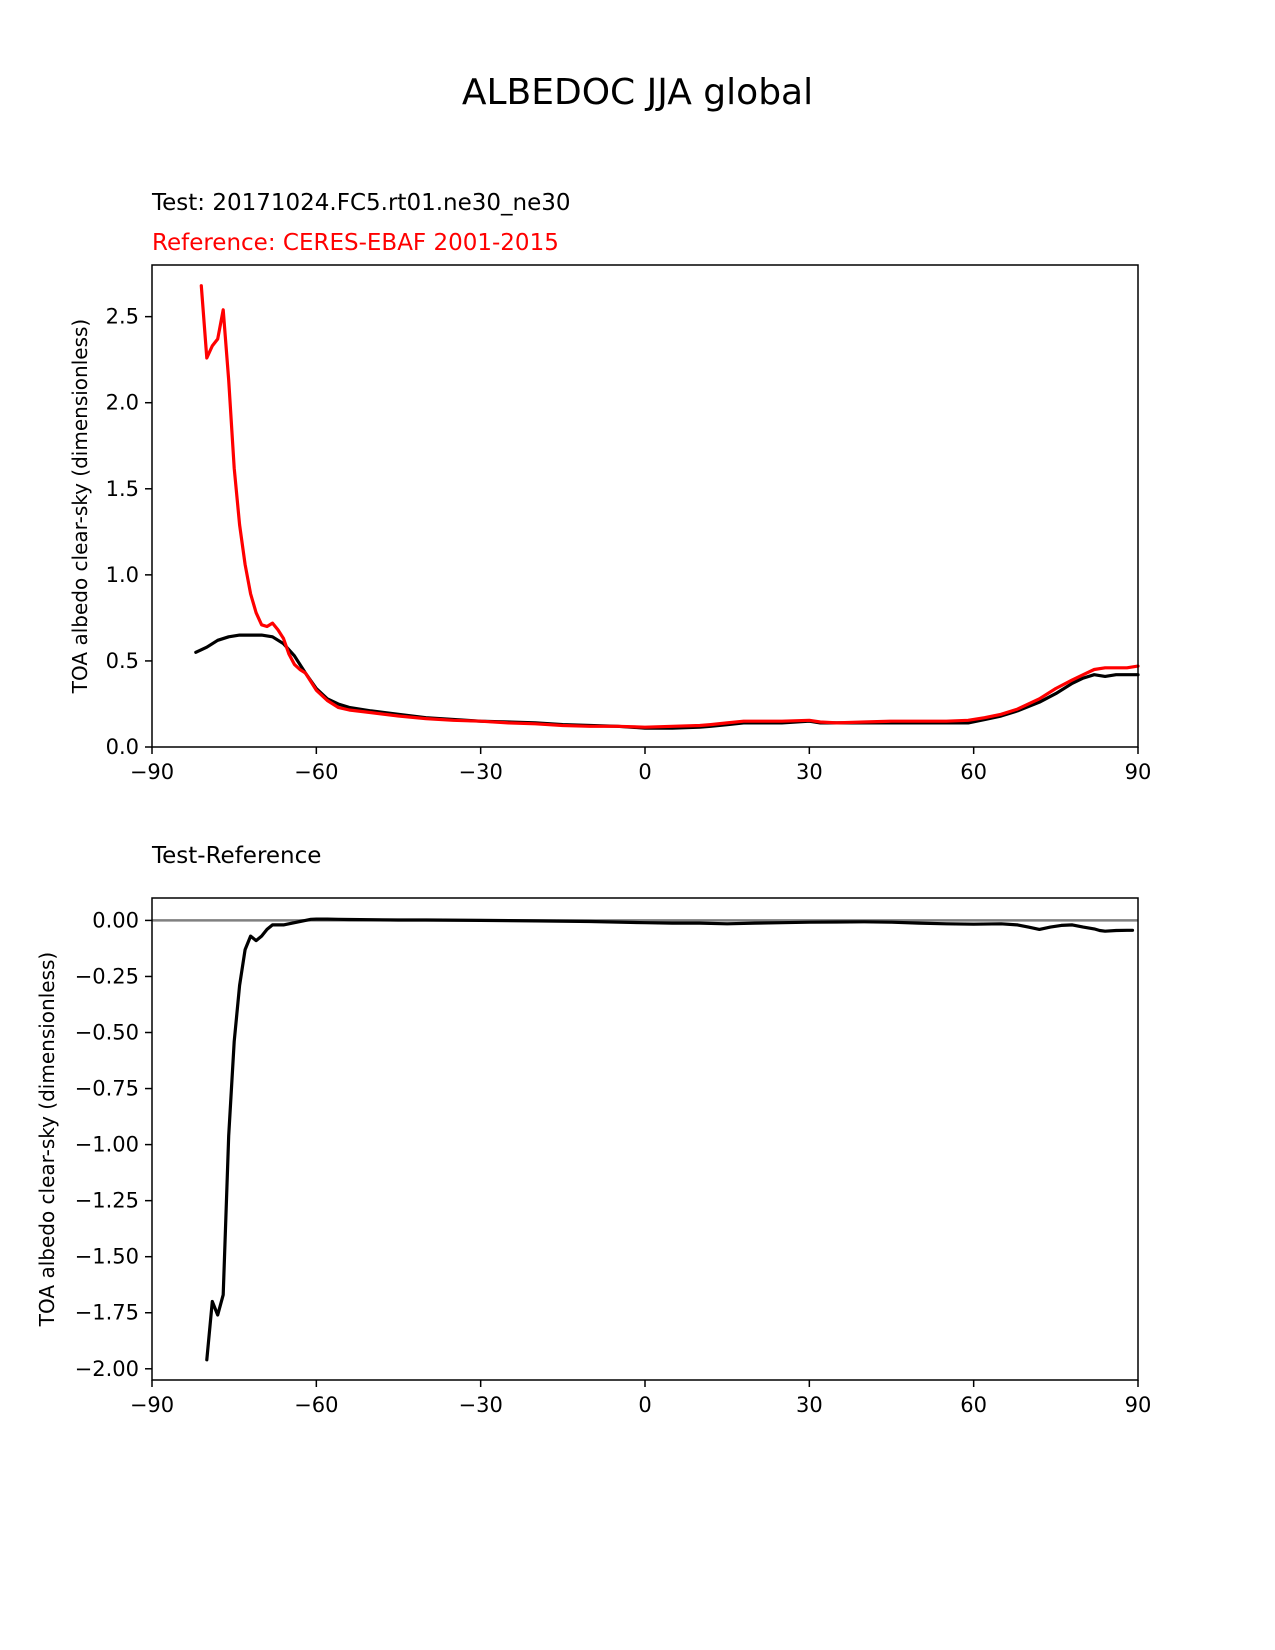 The width and height of the screenshot is (1275, 1650). I want to click on y-tick-label-top: 2.5, so click(122, 317).